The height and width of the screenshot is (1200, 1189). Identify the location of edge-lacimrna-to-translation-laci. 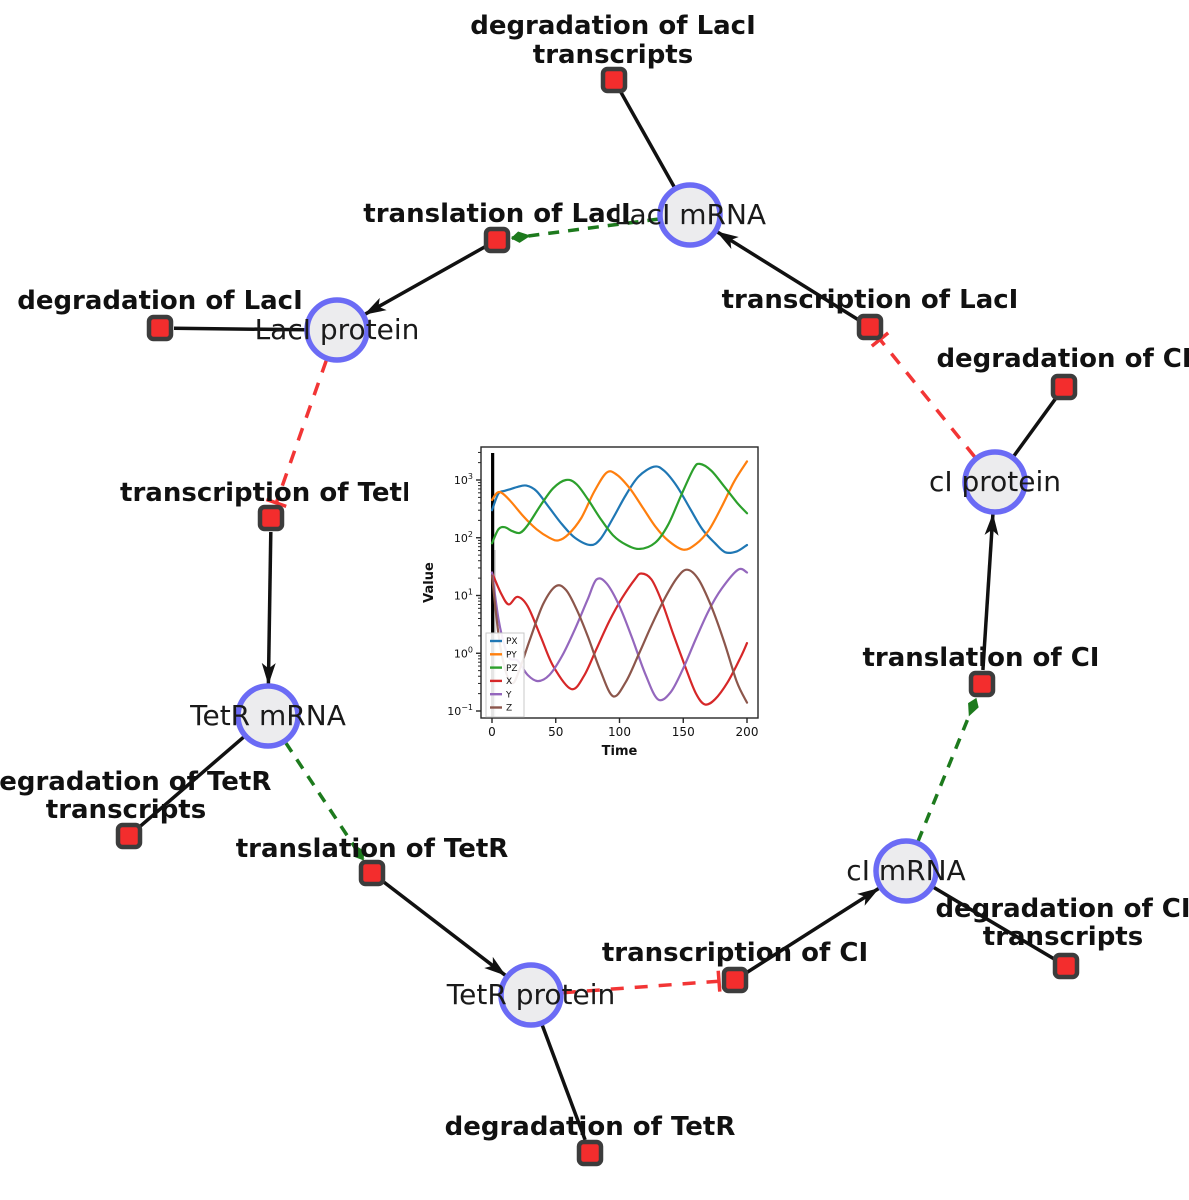
(584, 230).